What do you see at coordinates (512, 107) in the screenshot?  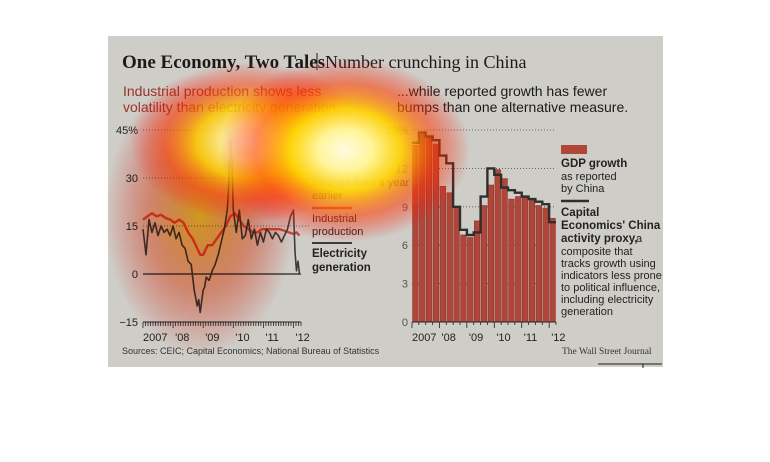 I see `right-heading-line-2: bumps than one alternative measure.` at bounding box center [512, 107].